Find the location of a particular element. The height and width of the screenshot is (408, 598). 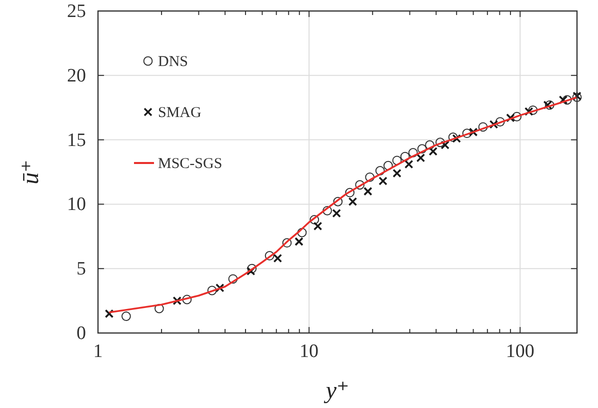

y-tick-label: 20 is located at coordinates (76, 75).